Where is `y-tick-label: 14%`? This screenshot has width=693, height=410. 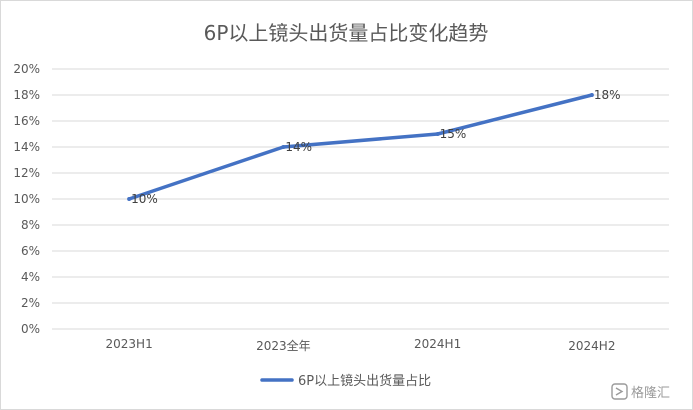 y-tick-label: 14% is located at coordinates (26, 147).